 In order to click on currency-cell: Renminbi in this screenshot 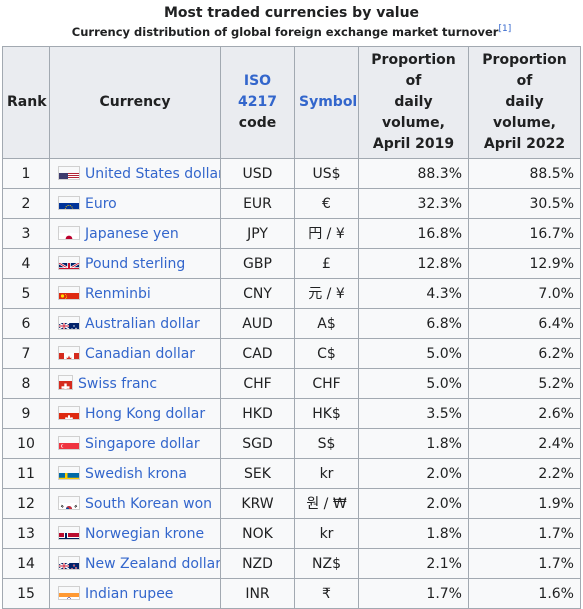, I will do `click(135, 293)`.